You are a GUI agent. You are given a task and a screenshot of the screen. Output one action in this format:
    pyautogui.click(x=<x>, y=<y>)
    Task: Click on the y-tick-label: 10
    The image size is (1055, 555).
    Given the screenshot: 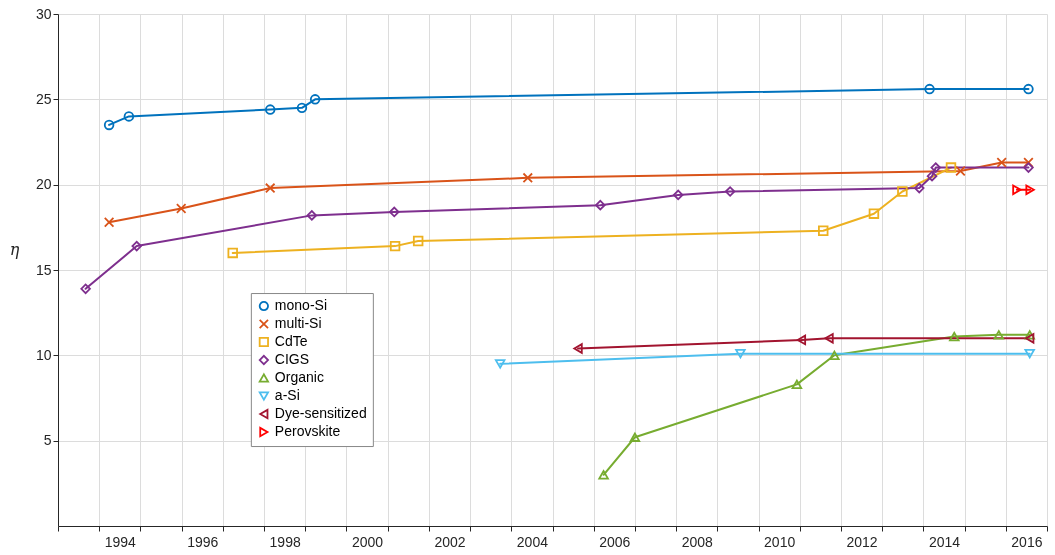 What is the action you would take?
    pyautogui.click(x=43, y=354)
    